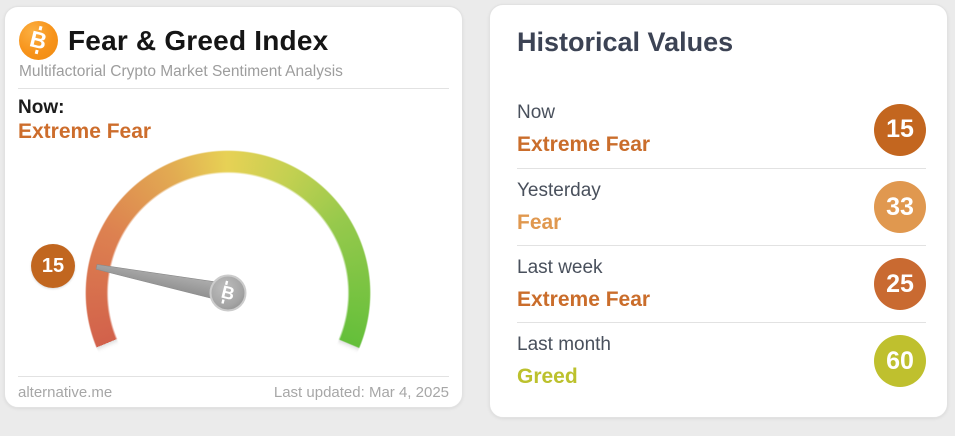  What do you see at coordinates (85, 131) in the screenshot?
I see `now-classification: Extreme Fear` at bounding box center [85, 131].